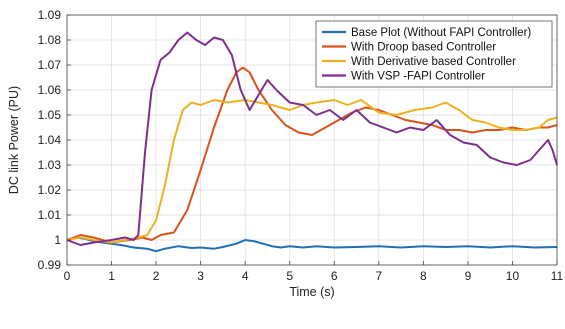 This screenshot has height=329, width=565. What do you see at coordinates (156, 276) in the screenshot?
I see `x-tick-label: 2` at bounding box center [156, 276].